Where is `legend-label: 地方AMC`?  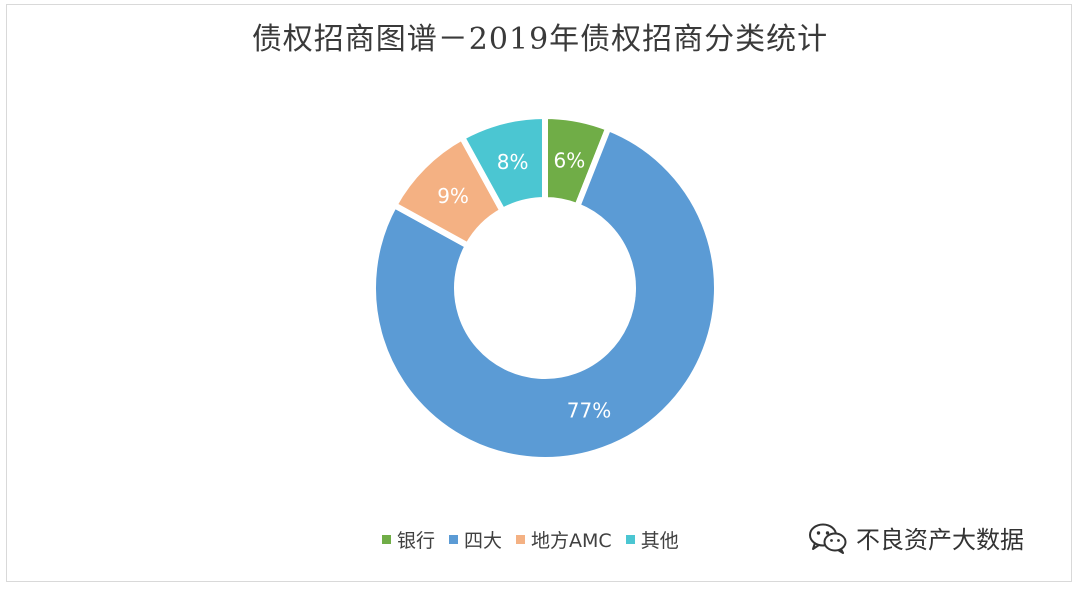 legend-label: 地方AMC is located at coordinates (571, 541).